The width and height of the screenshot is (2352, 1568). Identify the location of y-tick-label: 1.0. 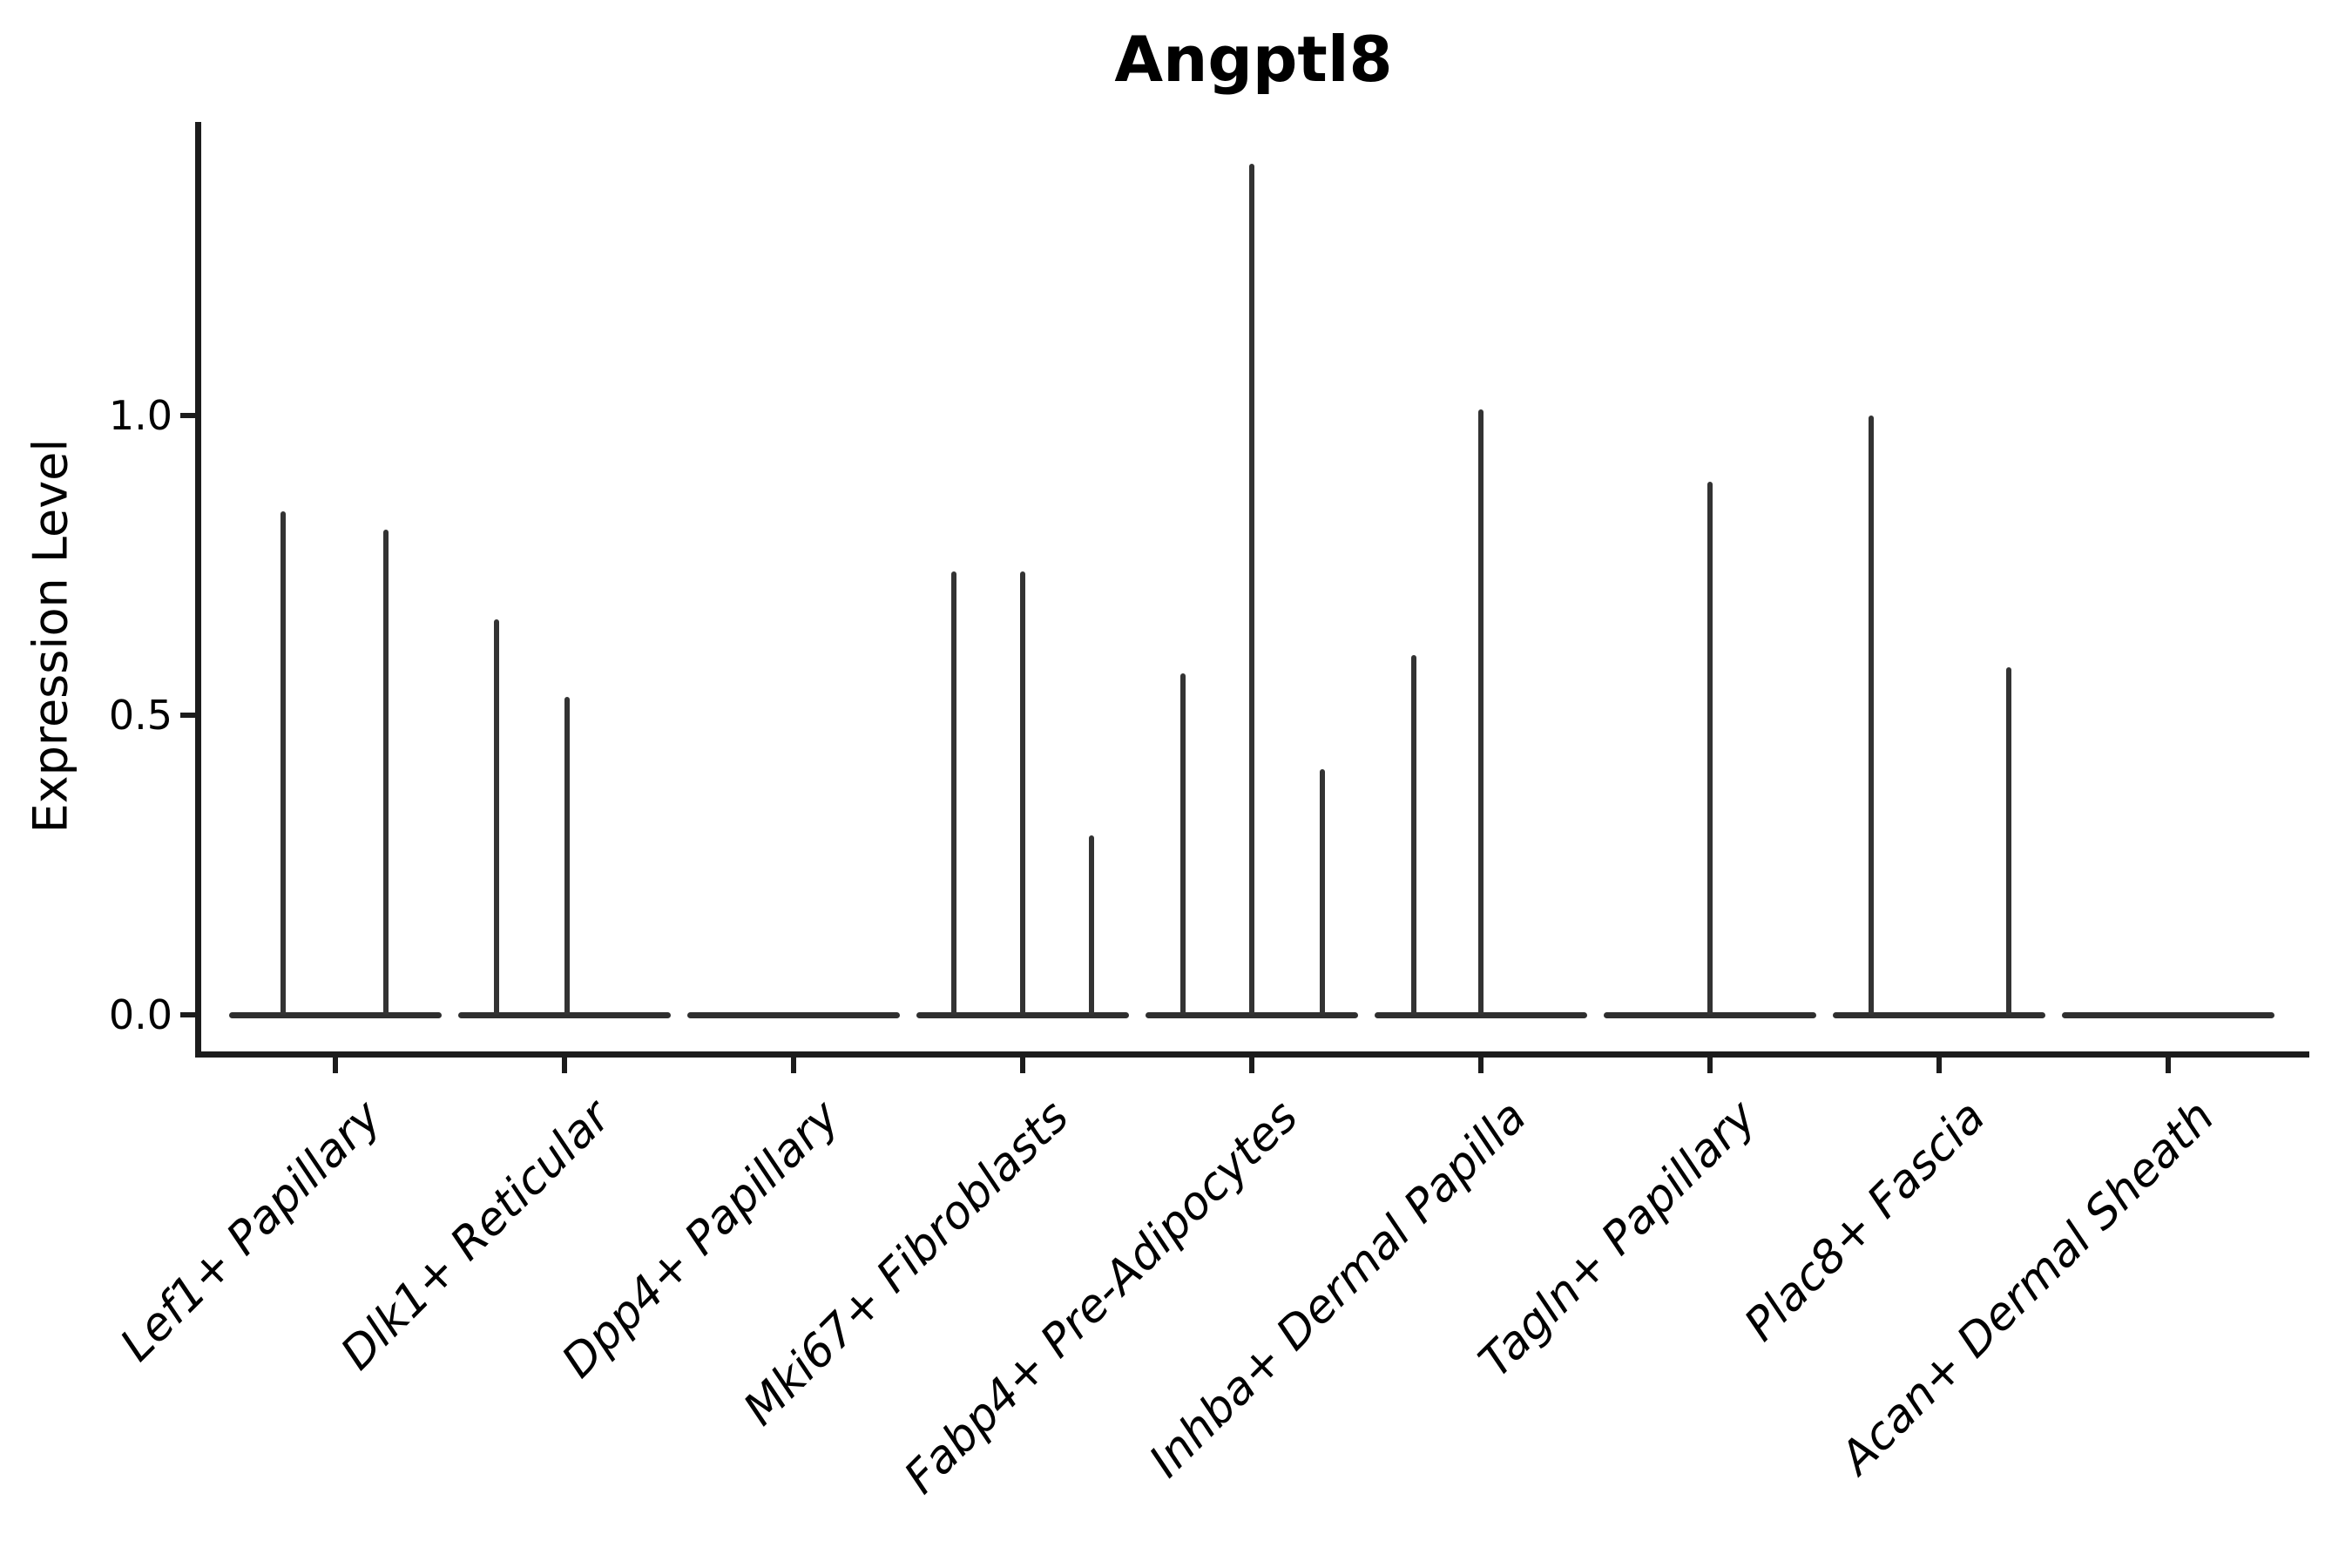
(140, 415).